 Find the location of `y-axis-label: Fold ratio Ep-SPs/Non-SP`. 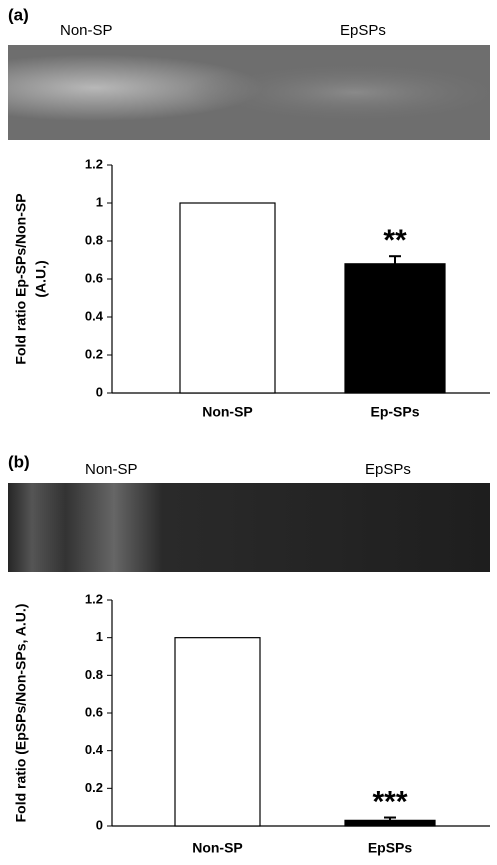

y-axis-label: Fold ratio Ep-SPs/Non-SP is located at coordinates (21, 278).